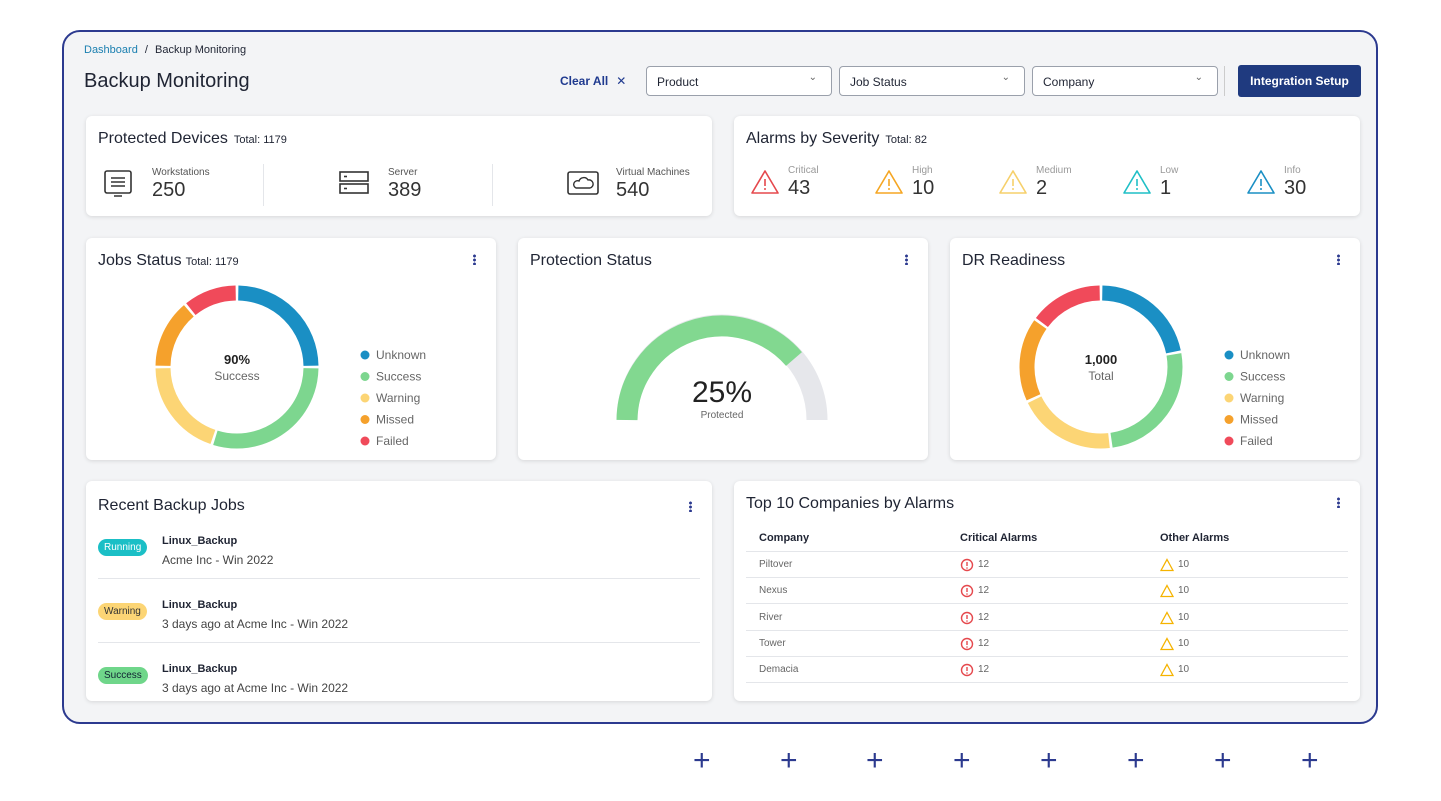 The height and width of the screenshot is (801, 1441). Describe the element at coordinates (401, 355) in the screenshot. I see `legend-label: Unknown` at that location.